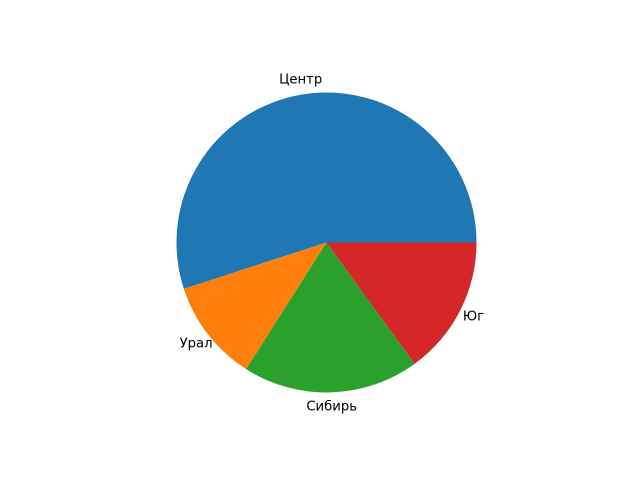 This screenshot has height=480, width=640. What do you see at coordinates (473, 317) in the screenshot?
I see `pie-slice-label-4: Юг` at bounding box center [473, 317].